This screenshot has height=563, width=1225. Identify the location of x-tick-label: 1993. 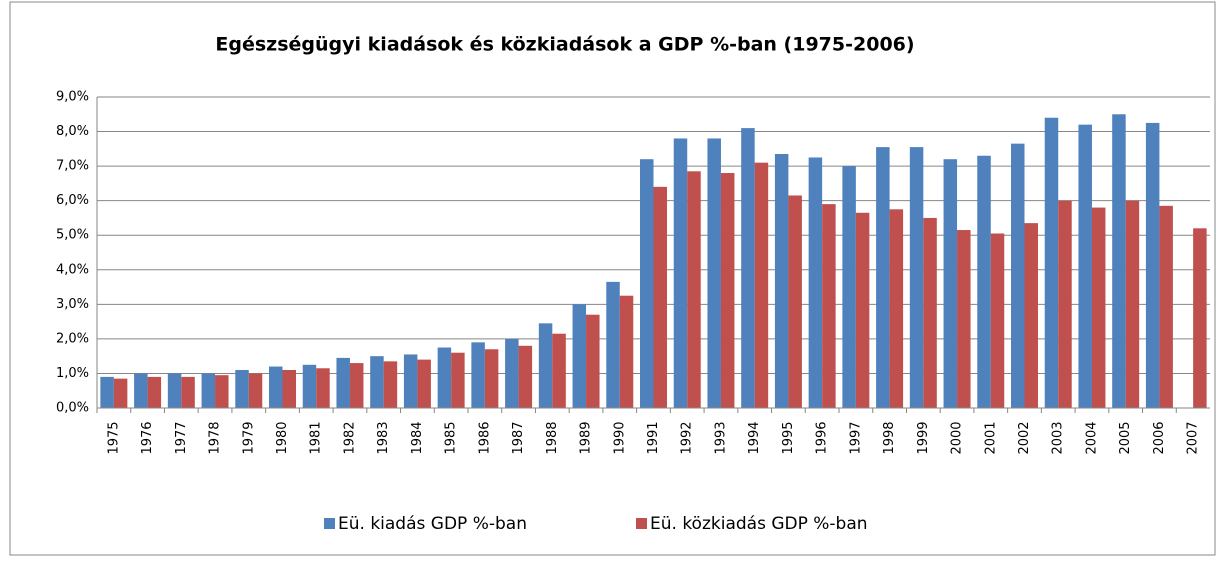
(720, 437).